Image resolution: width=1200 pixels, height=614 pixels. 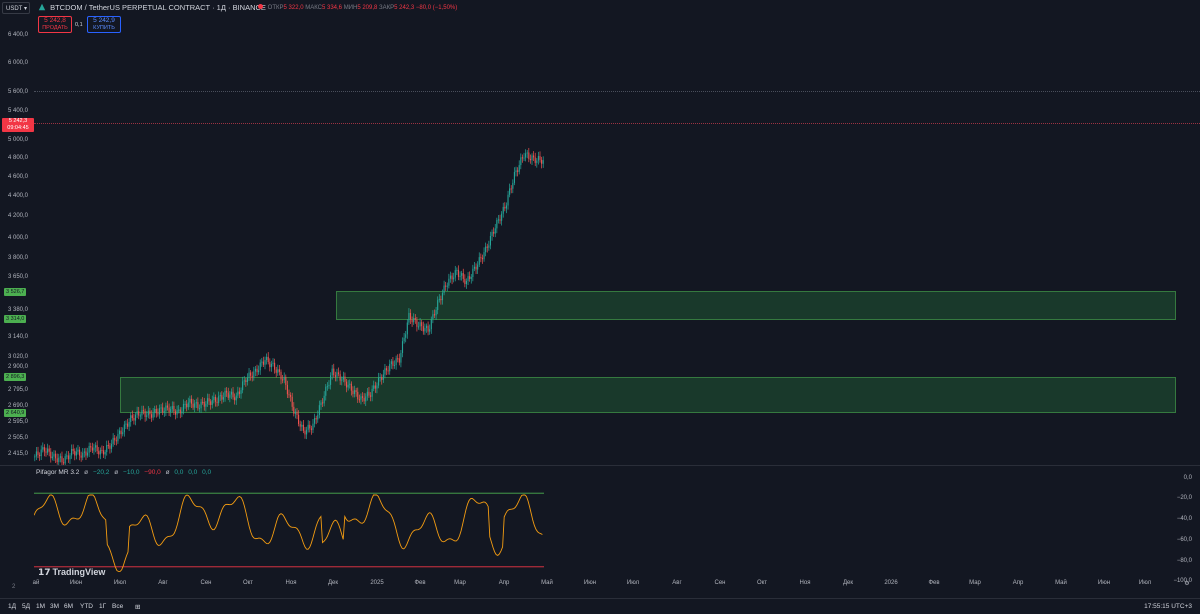 What do you see at coordinates (288, 533) in the screenshot?
I see `oscillator-line` at bounding box center [288, 533].